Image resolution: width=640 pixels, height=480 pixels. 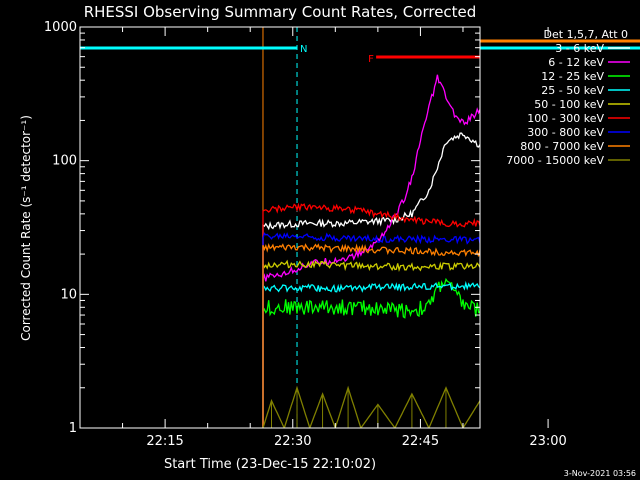 What do you see at coordinates (68, 294) in the screenshot?
I see `y-tick-label-1: 10` at bounding box center [68, 294].